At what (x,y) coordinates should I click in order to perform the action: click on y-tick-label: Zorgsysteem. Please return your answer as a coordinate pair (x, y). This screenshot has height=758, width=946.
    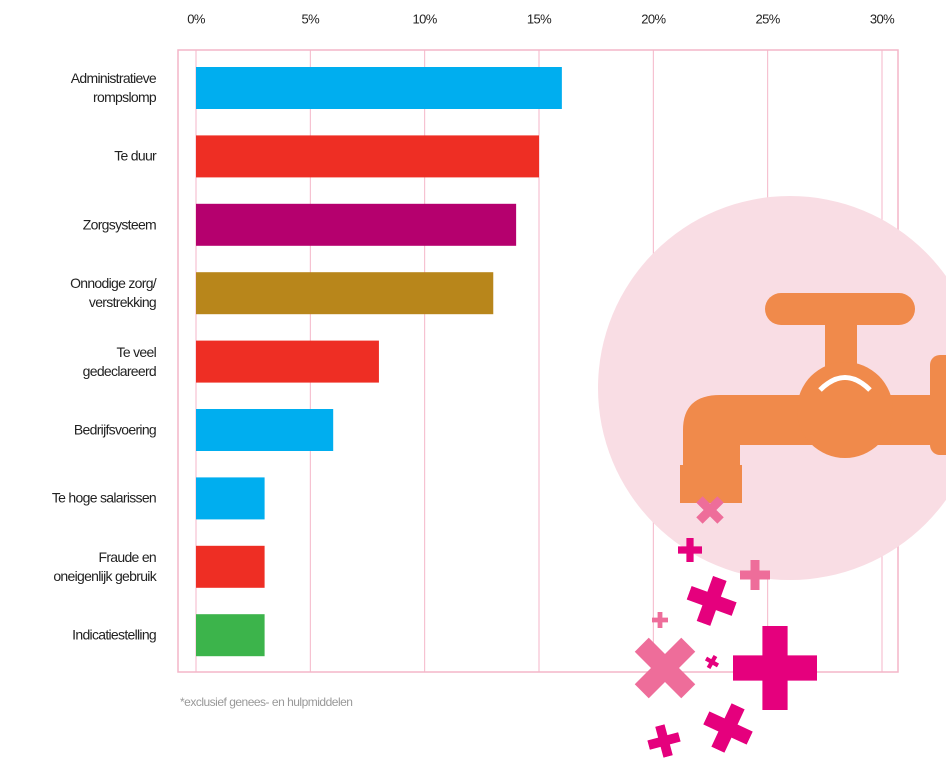
    Looking at the image, I should click on (119, 224).